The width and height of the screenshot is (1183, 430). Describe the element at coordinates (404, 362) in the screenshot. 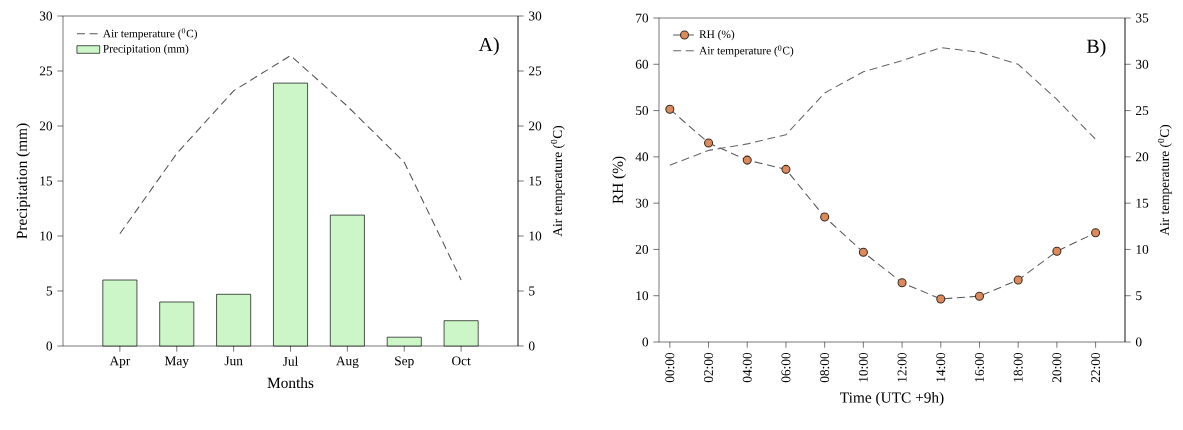

I see `x-tick-label: Sep` at that location.